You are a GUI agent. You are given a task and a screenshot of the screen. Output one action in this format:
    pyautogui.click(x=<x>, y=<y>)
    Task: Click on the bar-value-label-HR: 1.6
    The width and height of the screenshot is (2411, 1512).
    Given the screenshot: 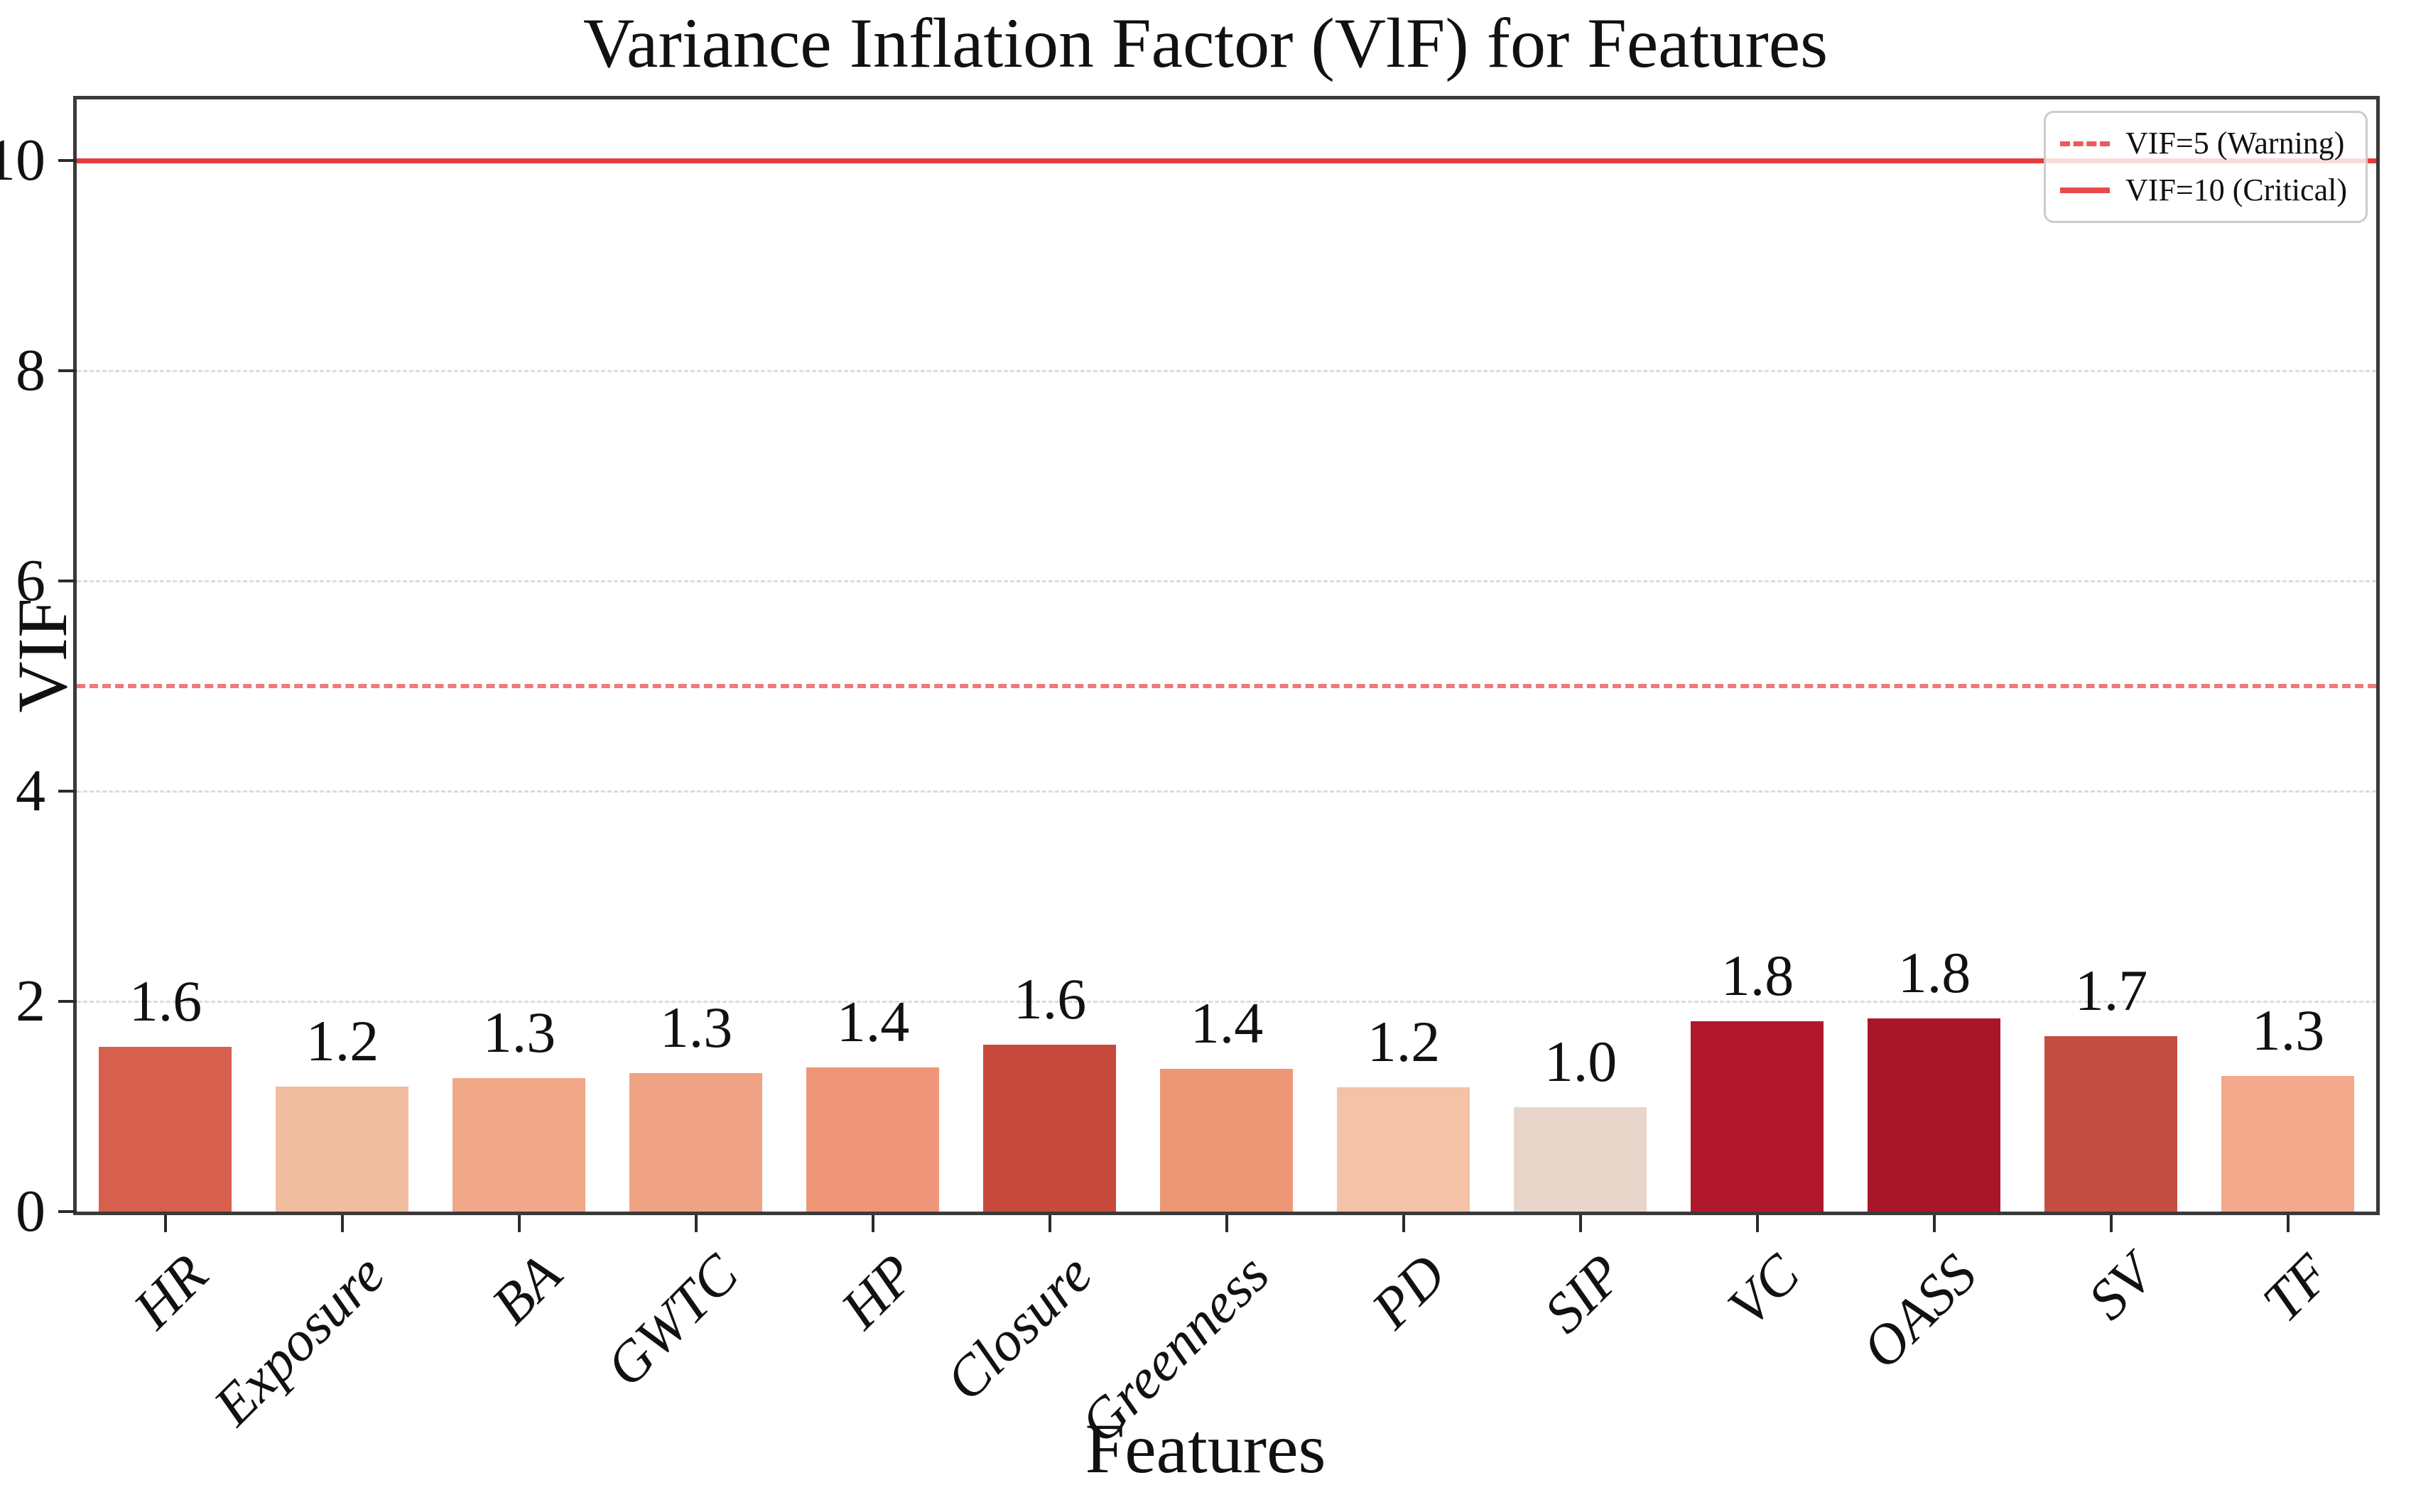 What is the action you would take?
    pyautogui.click(x=165, y=1001)
    